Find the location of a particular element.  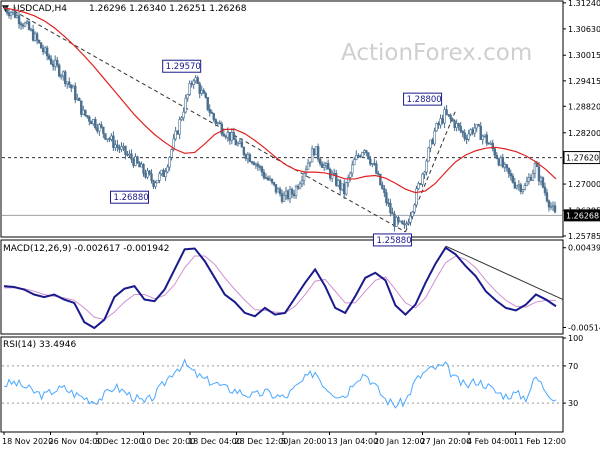

time-tick-label: 18 Dec 04:00 is located at coordinates (215, 441).